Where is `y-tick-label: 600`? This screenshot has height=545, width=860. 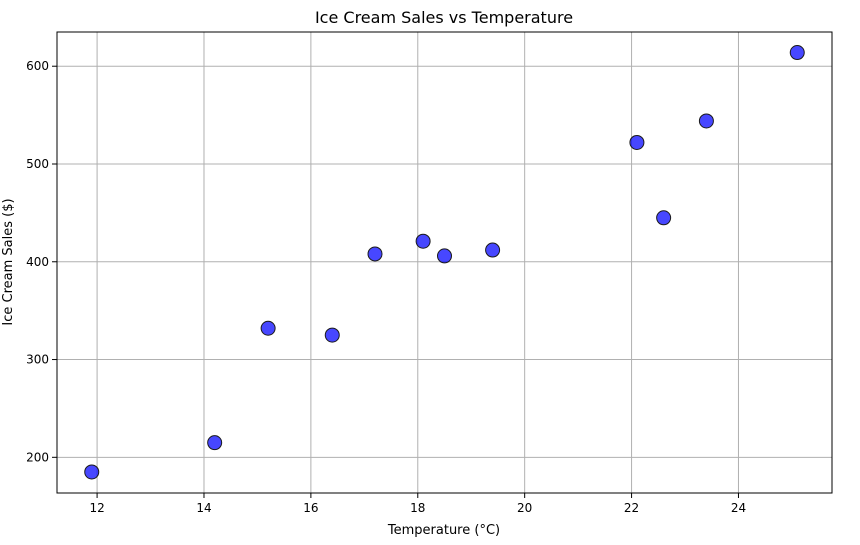
y-tick-label: 600 is located at coordinates (37, 66).